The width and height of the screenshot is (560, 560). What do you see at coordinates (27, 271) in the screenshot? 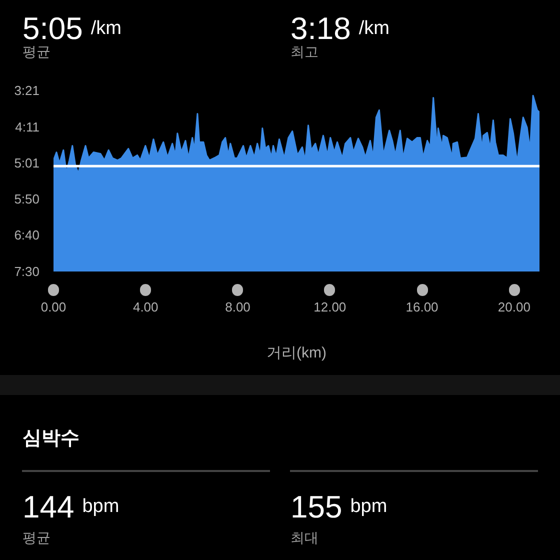
I see `y-tick-label: 7:30` at bounding box center [27, 271].